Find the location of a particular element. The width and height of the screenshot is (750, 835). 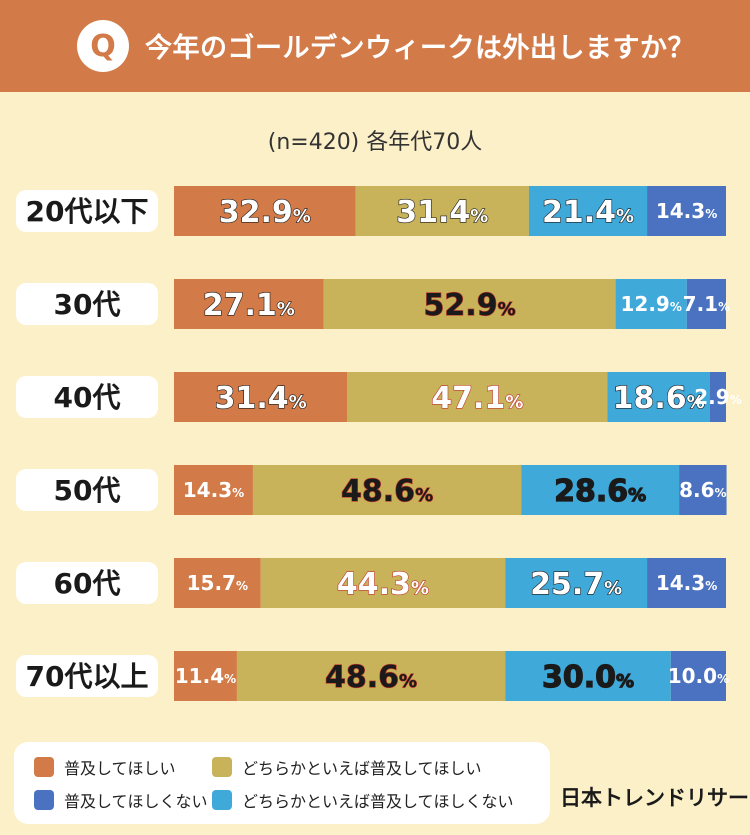

value-label: 12.9% is located at coordinates (651, 304).